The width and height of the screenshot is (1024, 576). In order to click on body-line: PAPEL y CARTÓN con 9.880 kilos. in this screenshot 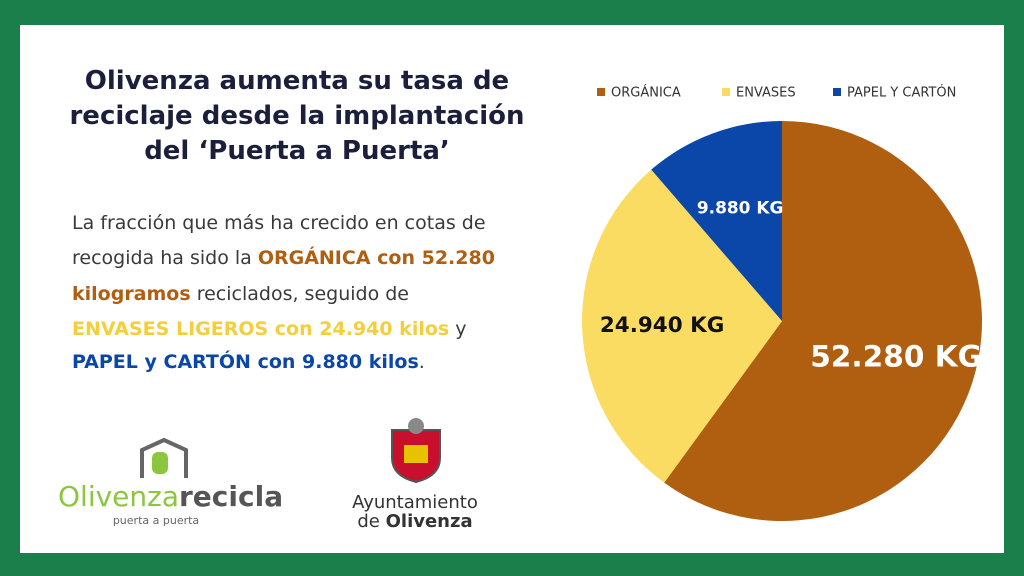, I will do `click(248, 361)`.